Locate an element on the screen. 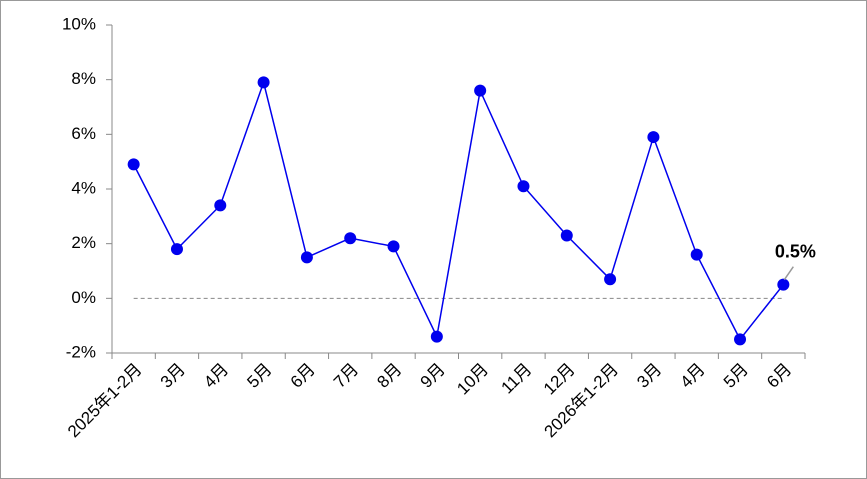  y-tick-label: 4% is located at coordinates (83, 187).